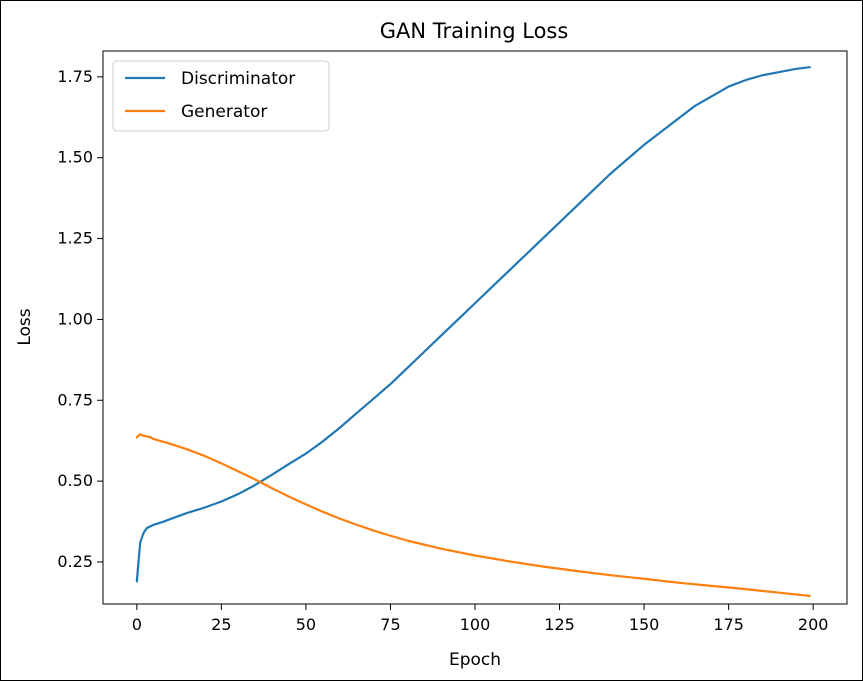  I want to click on y-tick-label: 1.75, so click(75, 76).